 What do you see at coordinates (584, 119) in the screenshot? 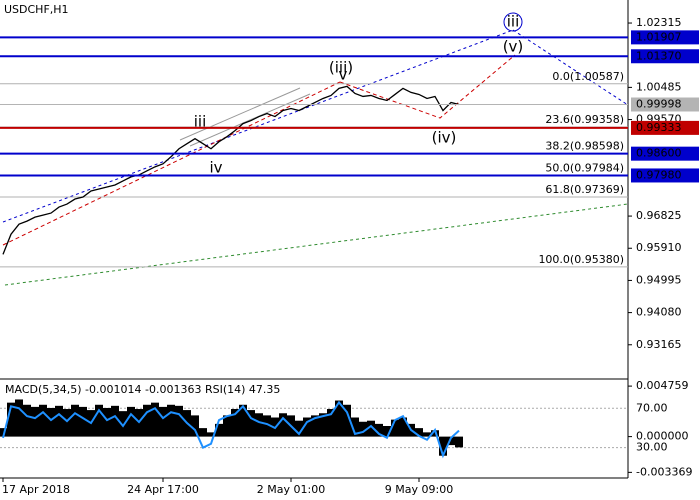
I see `fib-label: 23.6(0.99358)` at bounding box center [584, 119].